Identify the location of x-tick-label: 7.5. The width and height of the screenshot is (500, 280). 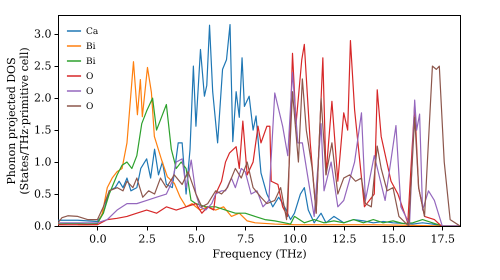
(245, 239).